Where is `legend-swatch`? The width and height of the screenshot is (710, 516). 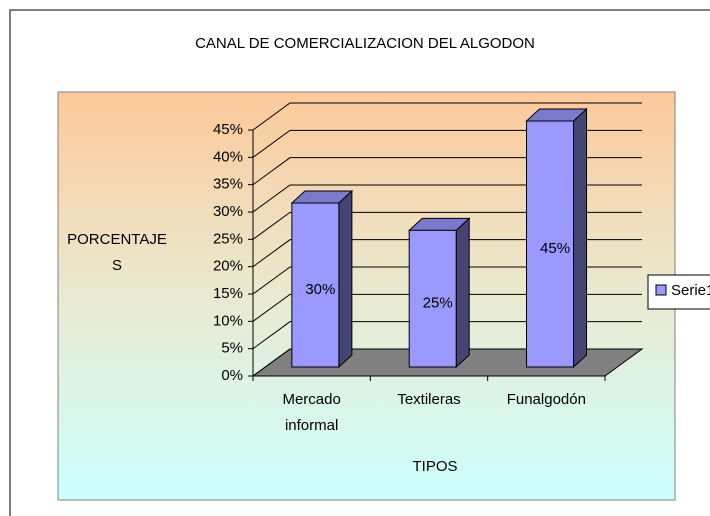 legend-swatch is located at coordinates (661, 290).